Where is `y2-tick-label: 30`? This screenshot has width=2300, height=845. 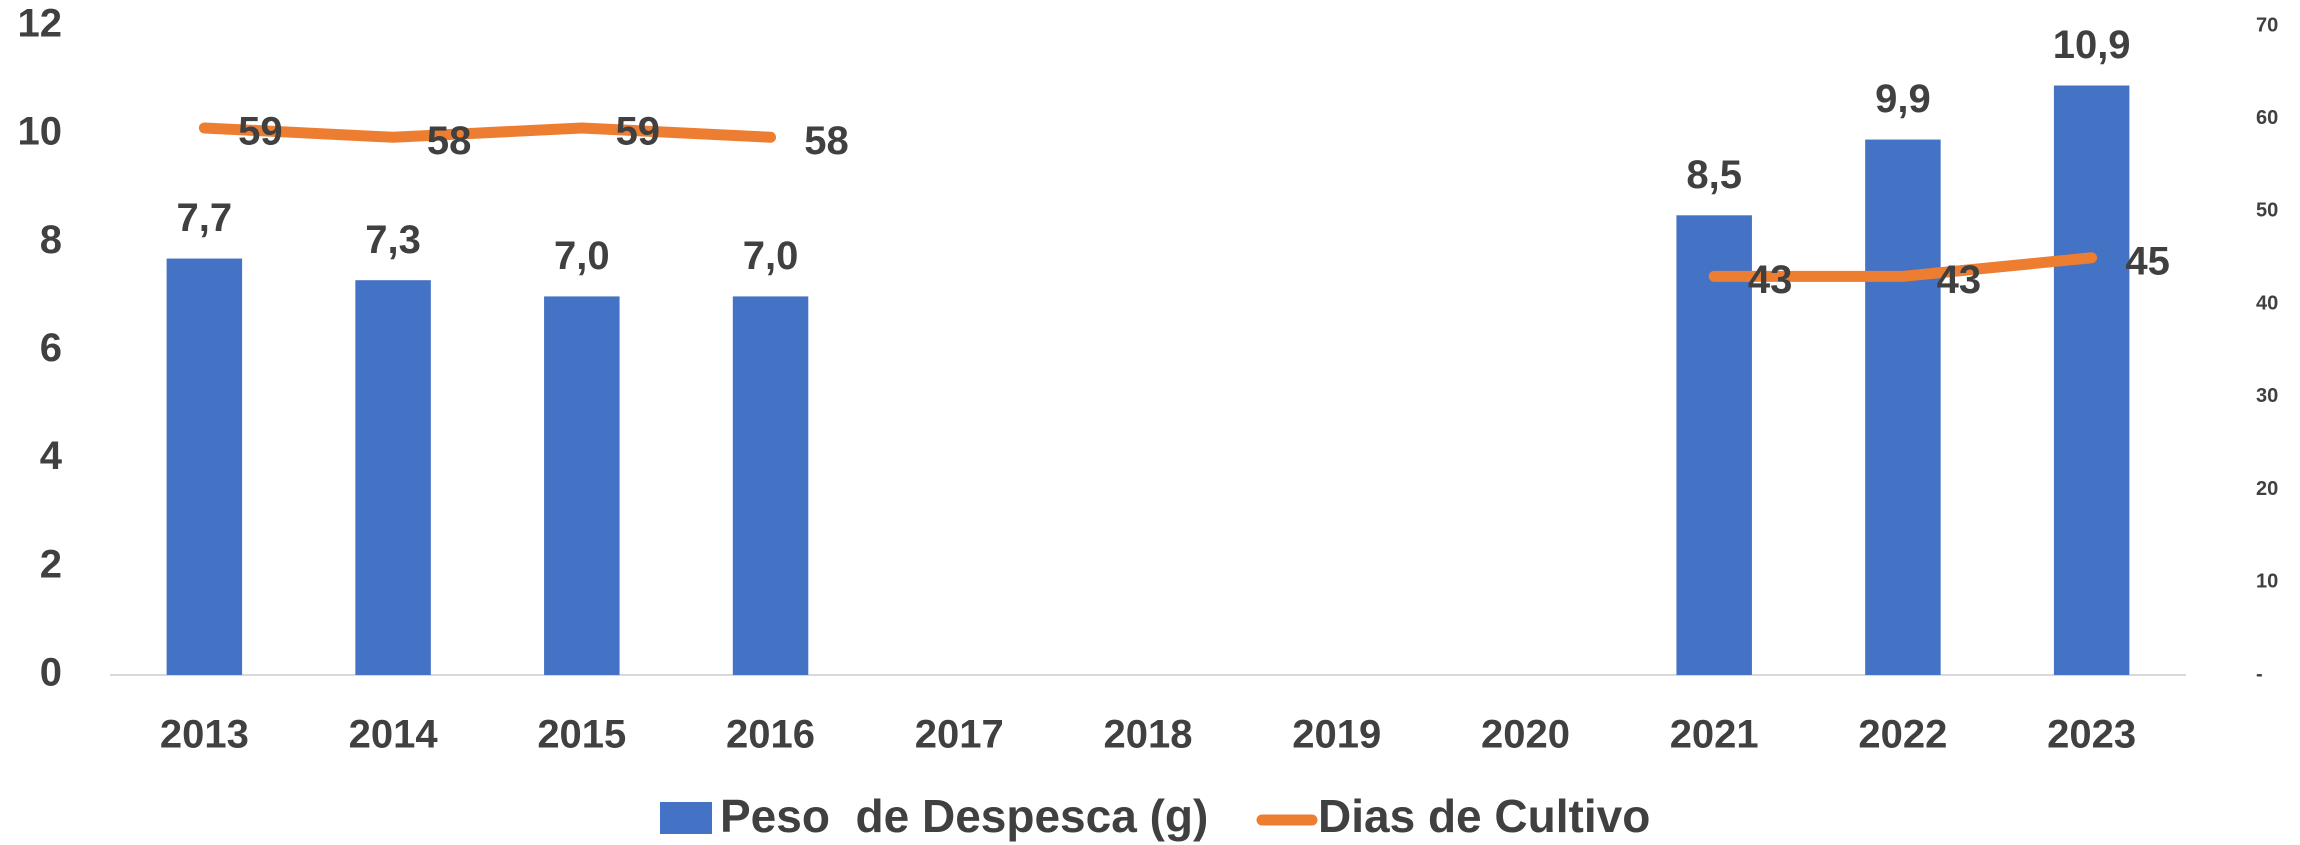
y2-tick-label: 30 is located at coordinates (2267, 396).